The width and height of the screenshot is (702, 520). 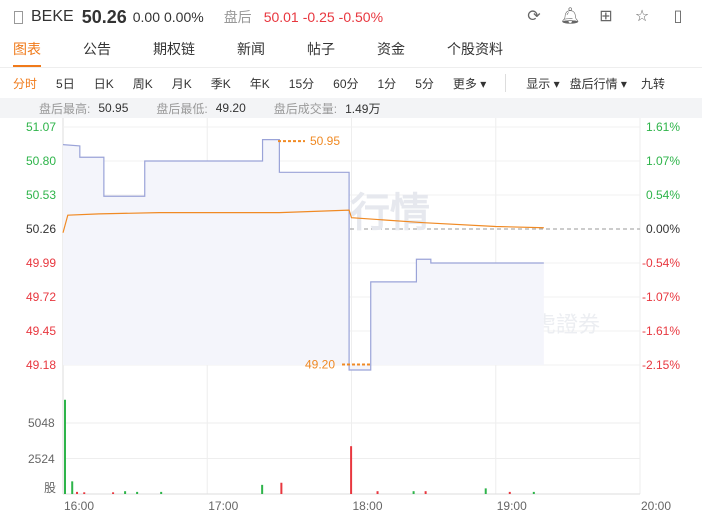 What do you see at coordinates (598, 83) in the screenshot?
I see `after-hours-dropdown: 盘后行情 ▾` at bounding box center [598, 83].